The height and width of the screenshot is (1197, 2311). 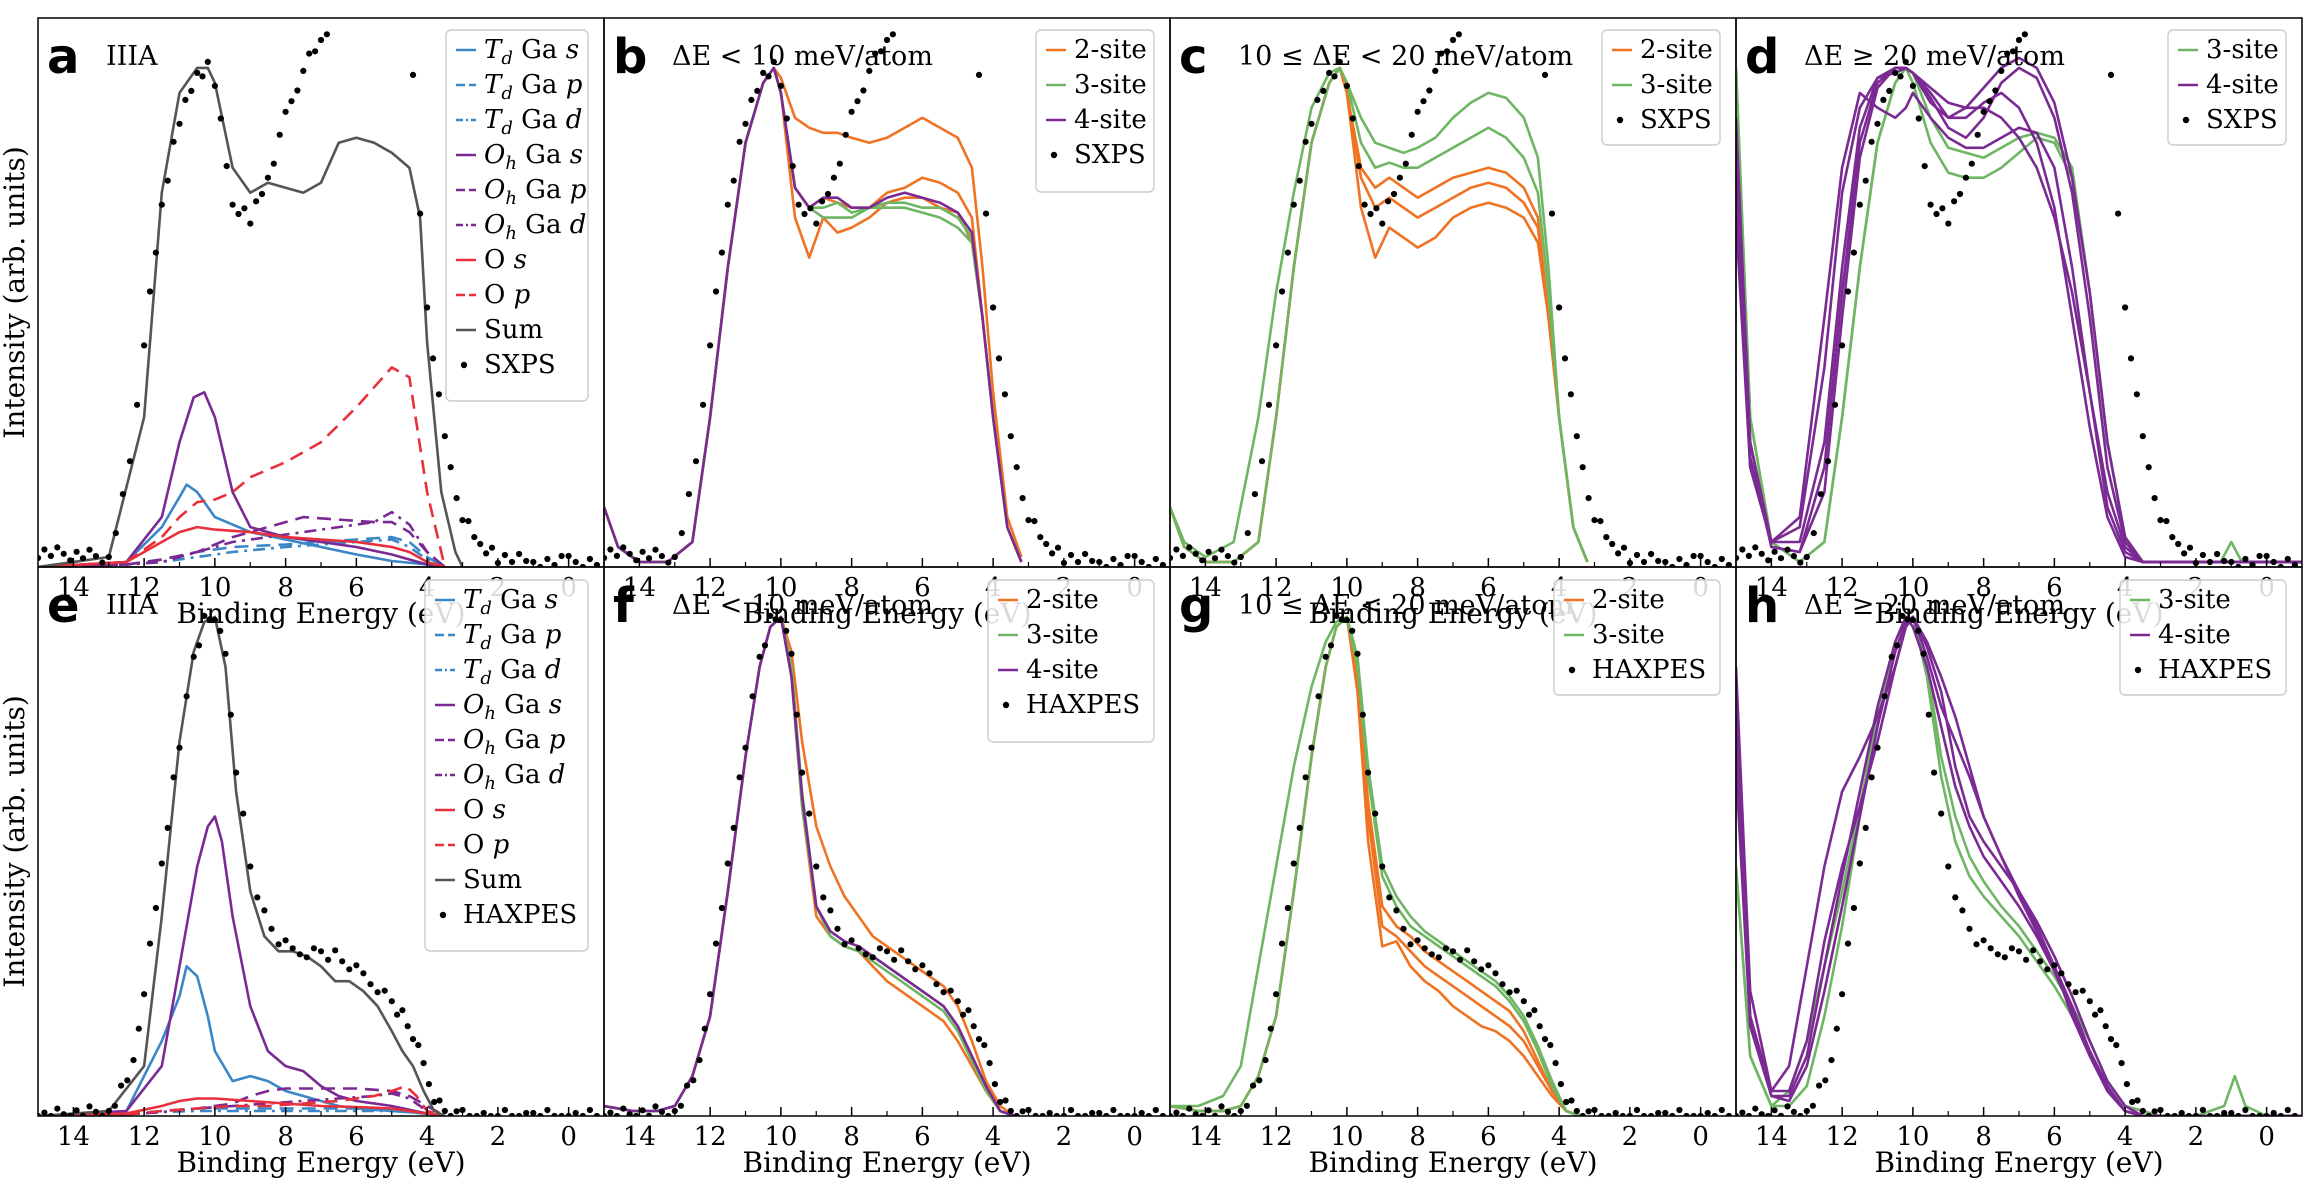 I want to click on legend-label: Td Ga d, so click(x=512, y=672).